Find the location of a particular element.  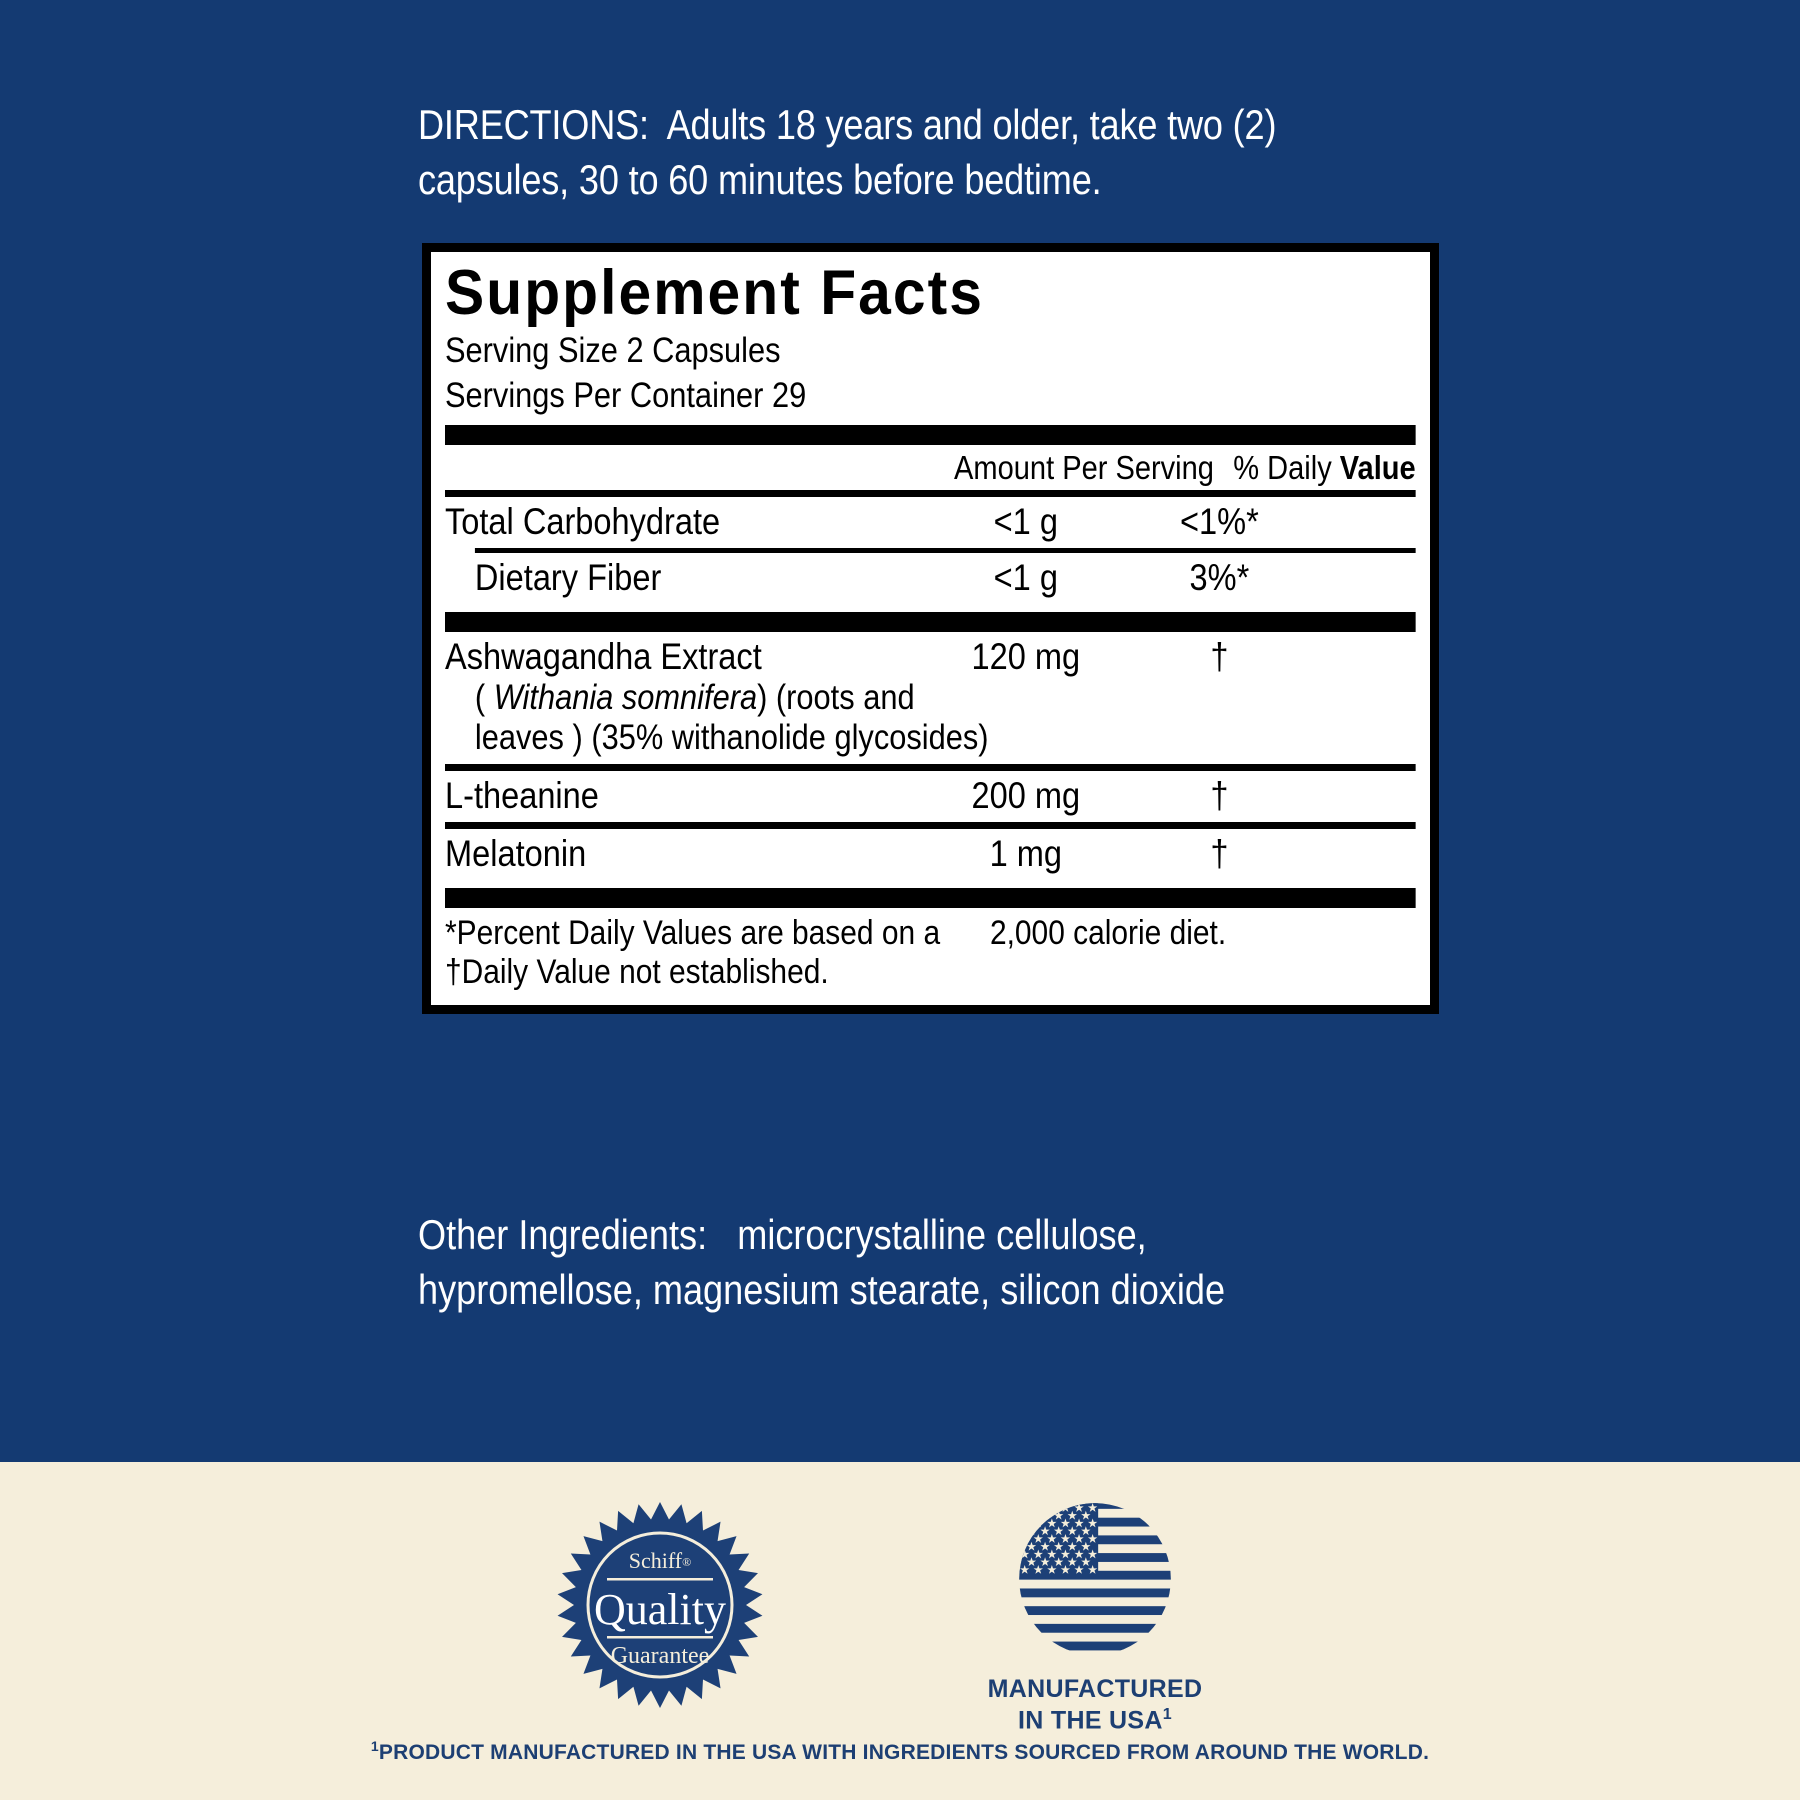

nutrient-daily-value: <1%* is located at coordinates (1219, 521).